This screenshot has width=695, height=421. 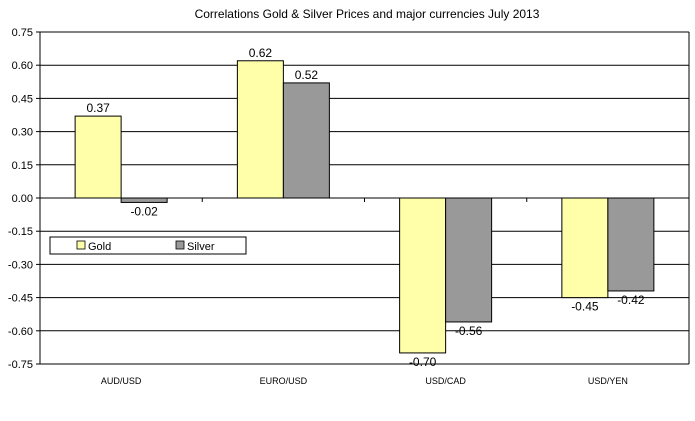 I want to click on legend-label-silver: Silver, so click(x=201, y=247).